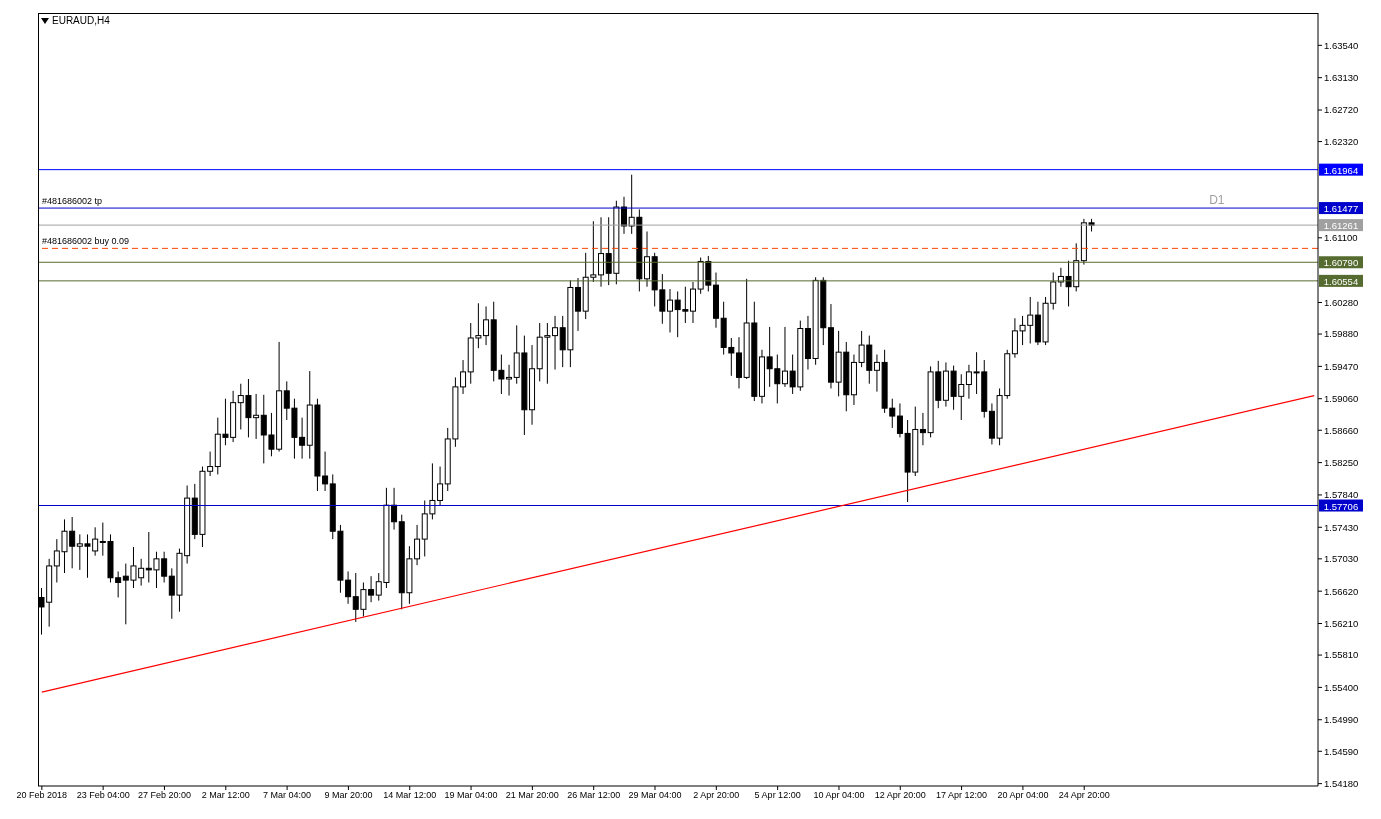 The height and width of the screenshot is (819, 1381). Describe the element at coordinates (532, 795) in the screenshot. I see `x-tick-label: 21 Mar 20:00` at that location.